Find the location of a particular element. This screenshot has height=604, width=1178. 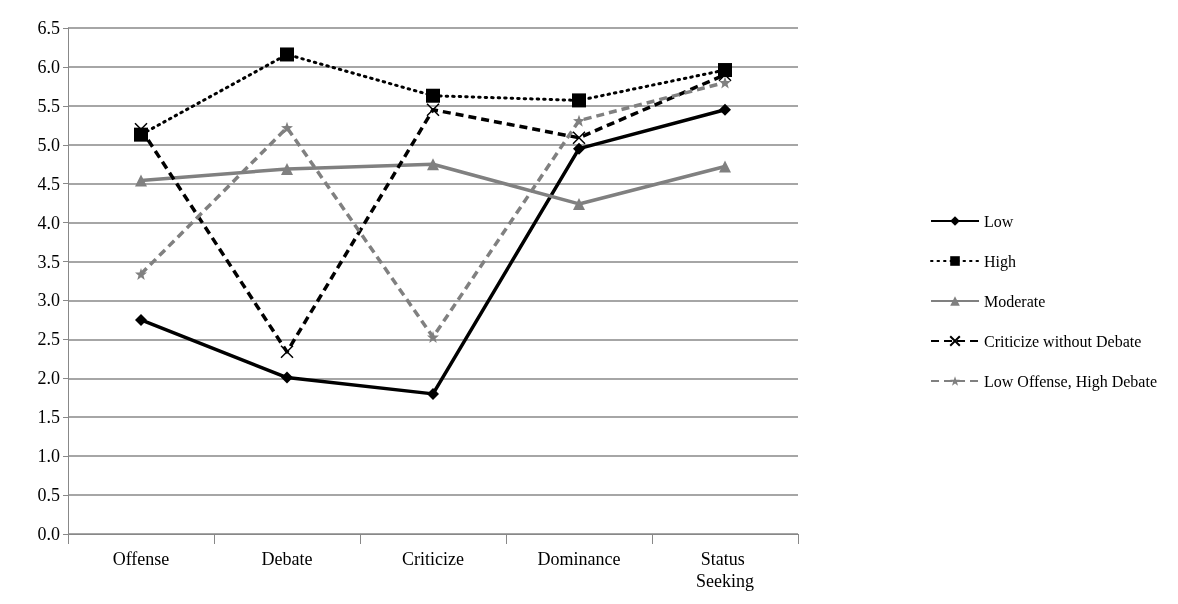

y-tick-label: 3.0 is located at coordinates (48, 300).